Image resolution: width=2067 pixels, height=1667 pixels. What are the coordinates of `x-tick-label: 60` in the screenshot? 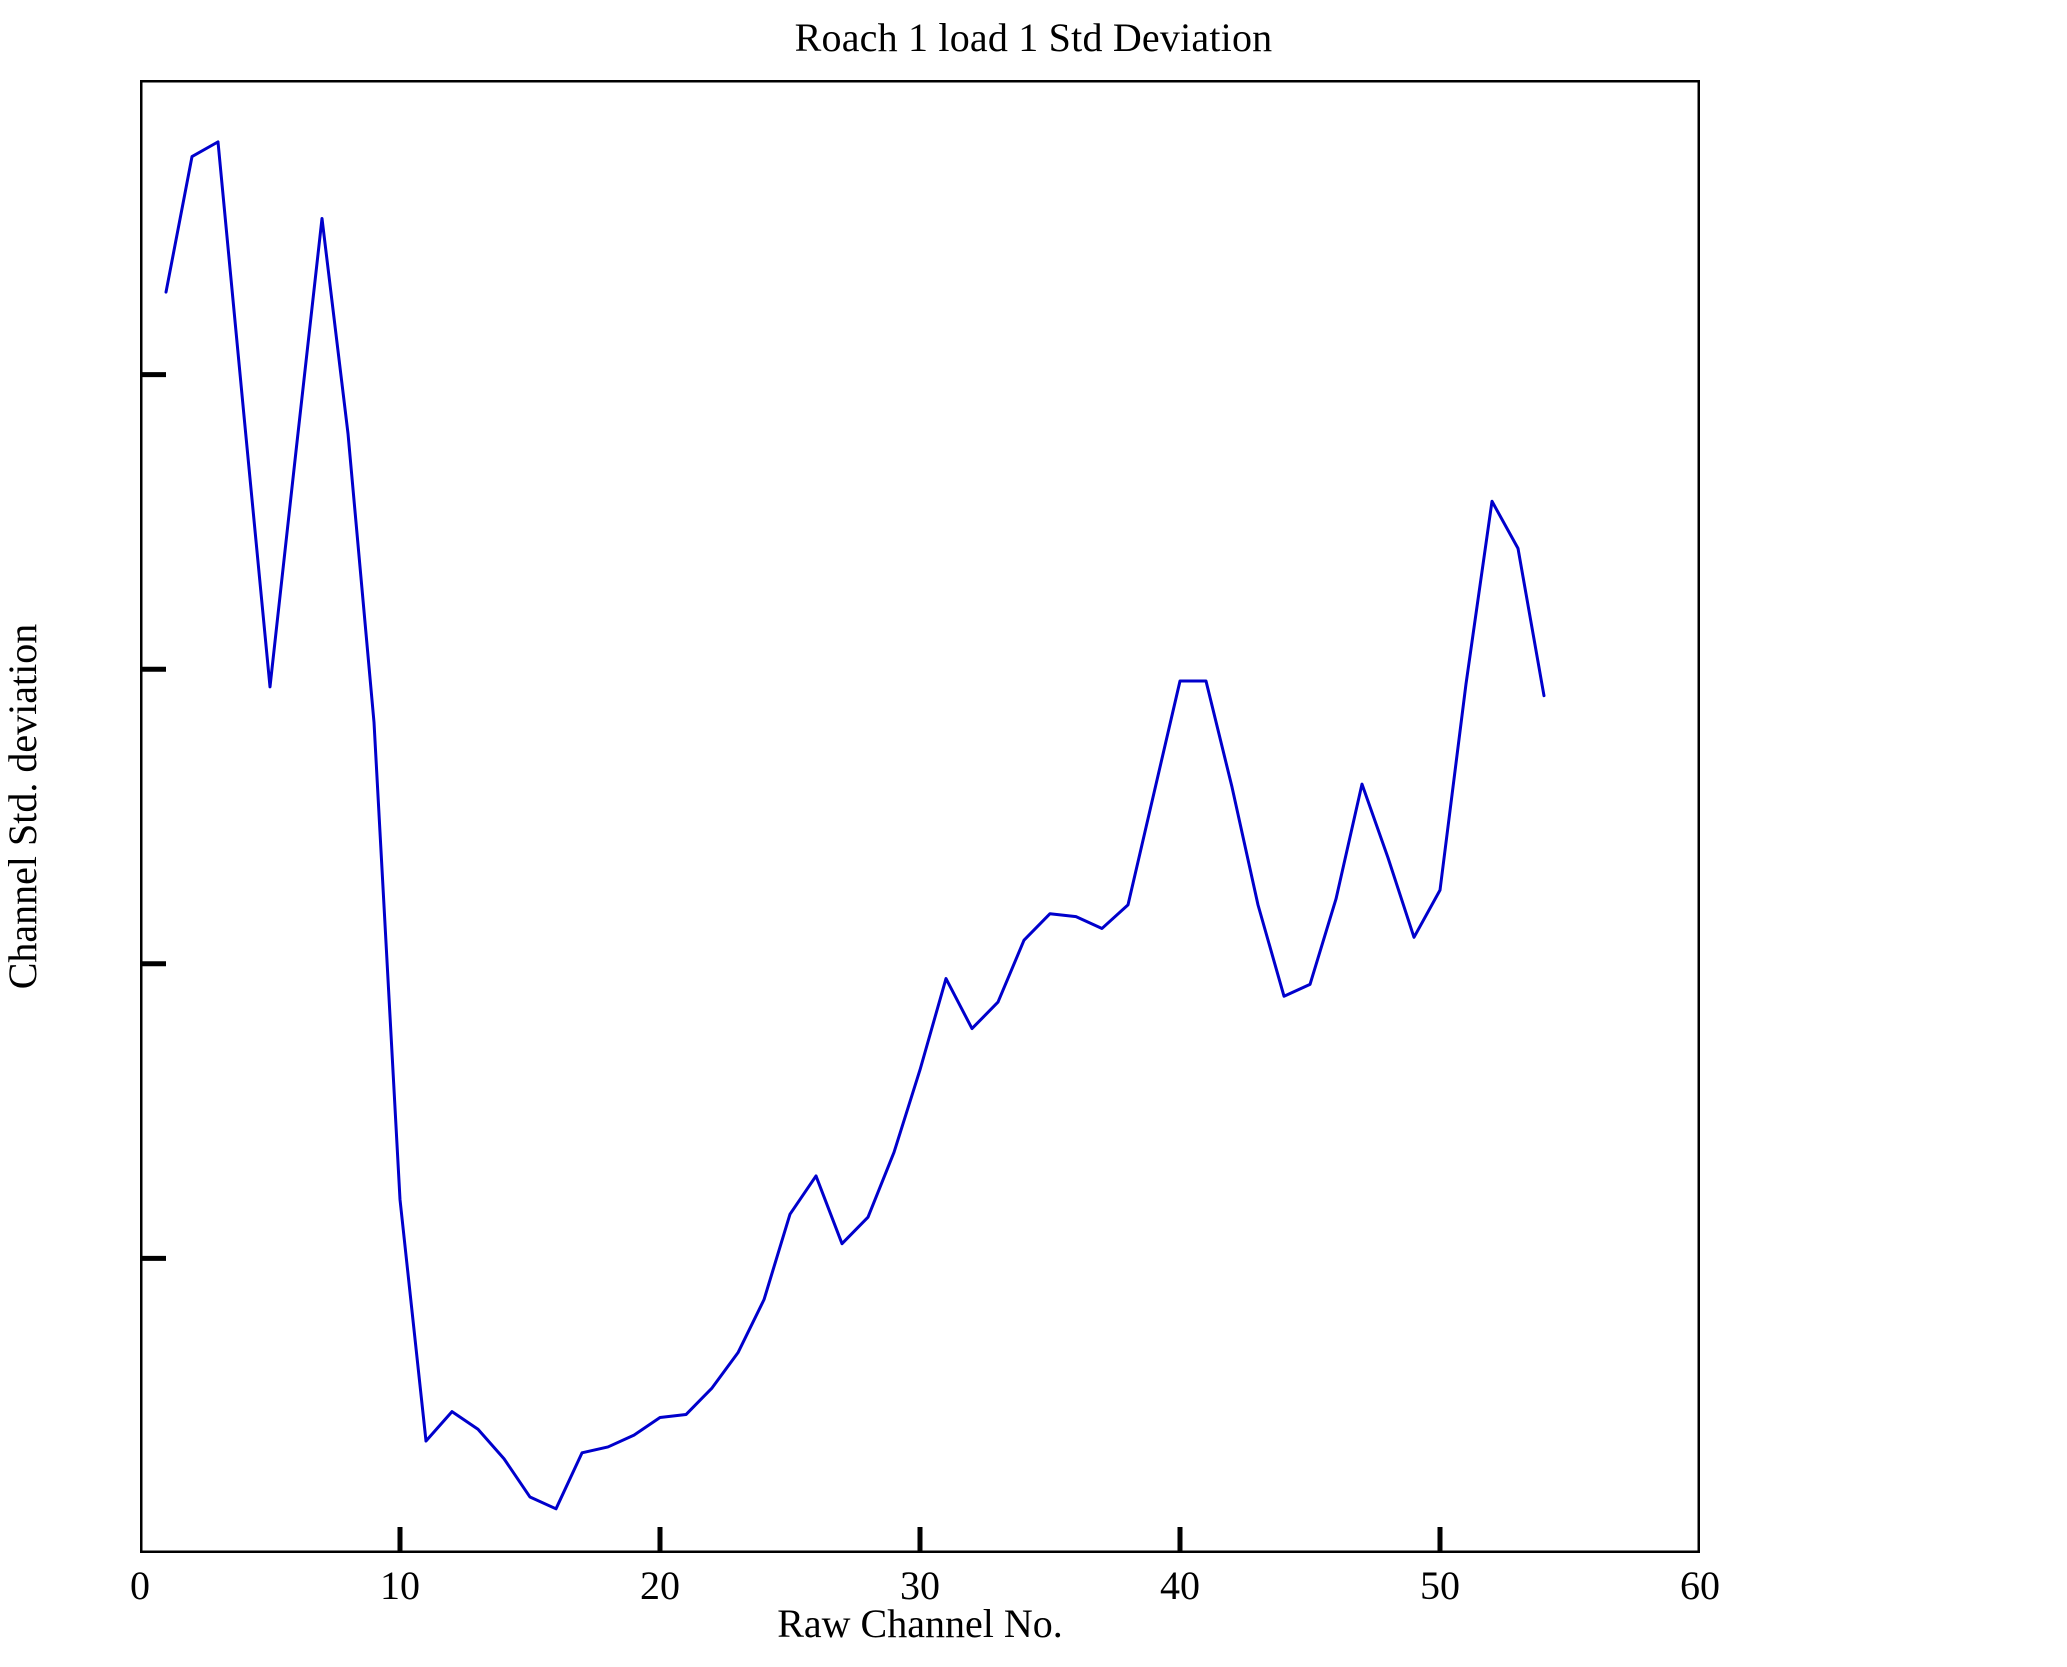 It's located at (1700, 1585).